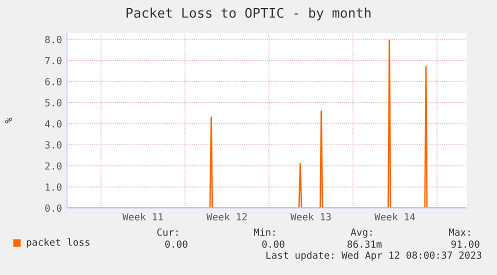 The image size is (497, 275). What do you see at coordinates (142, 216) in the screenshot?
I see `x-tick-label: Week 11` at bounding box center [142, 216].